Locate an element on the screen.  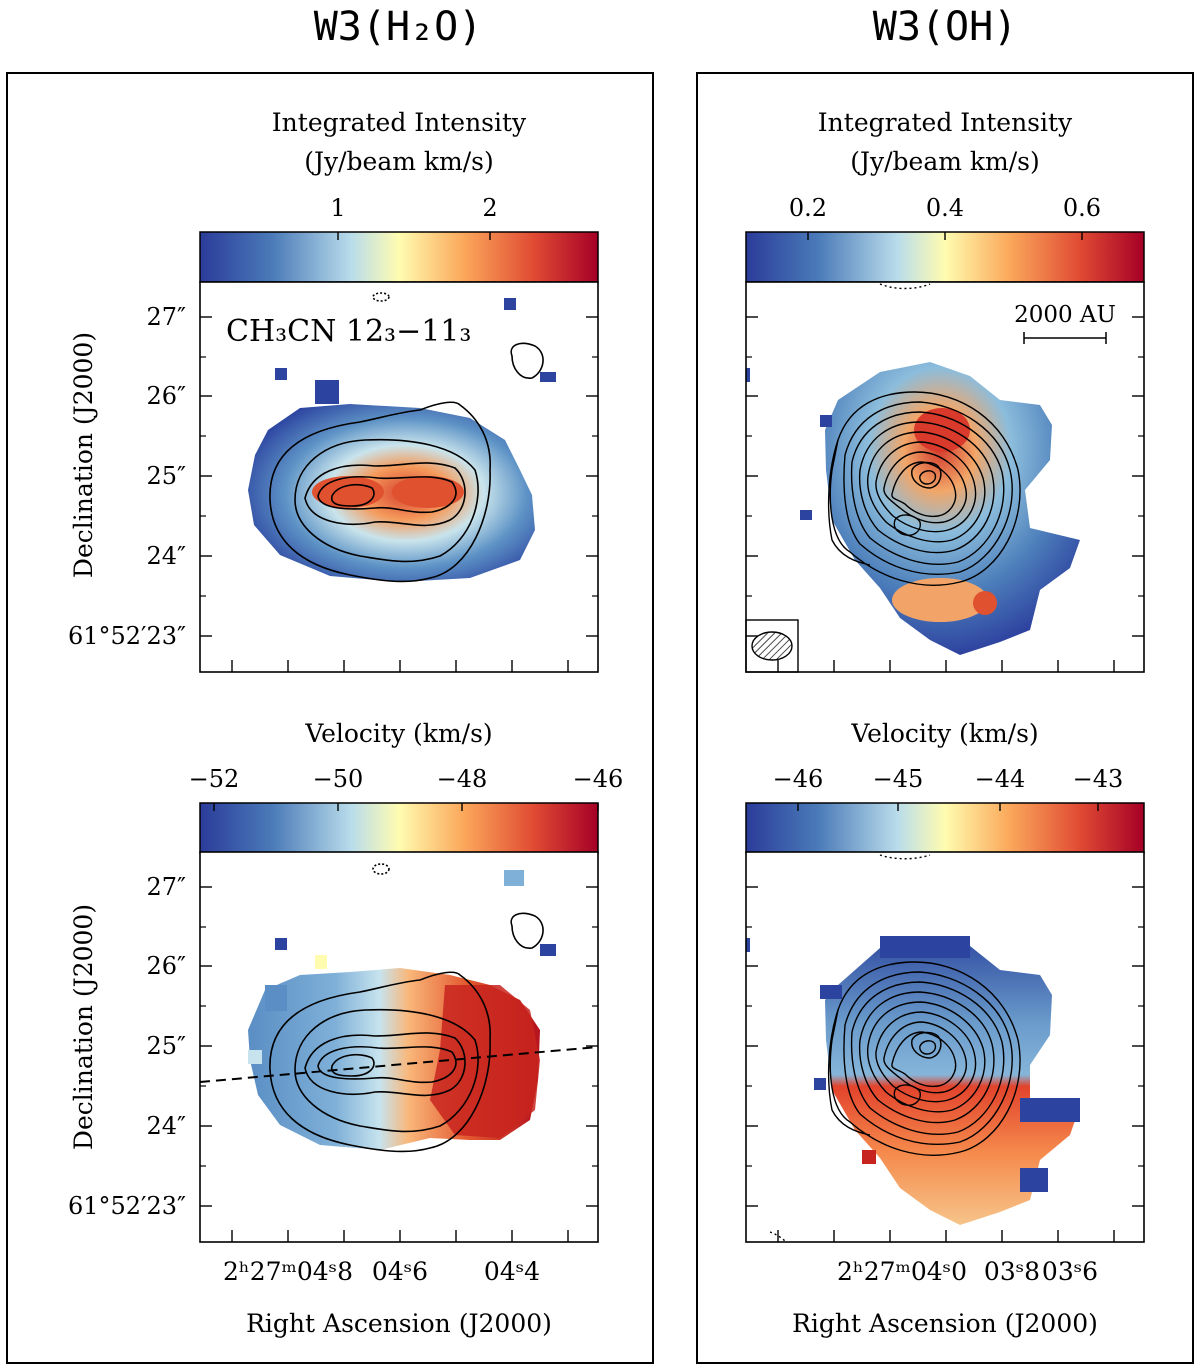
title-w3-oh: W3(OH) is located at coordinates (945, 27).